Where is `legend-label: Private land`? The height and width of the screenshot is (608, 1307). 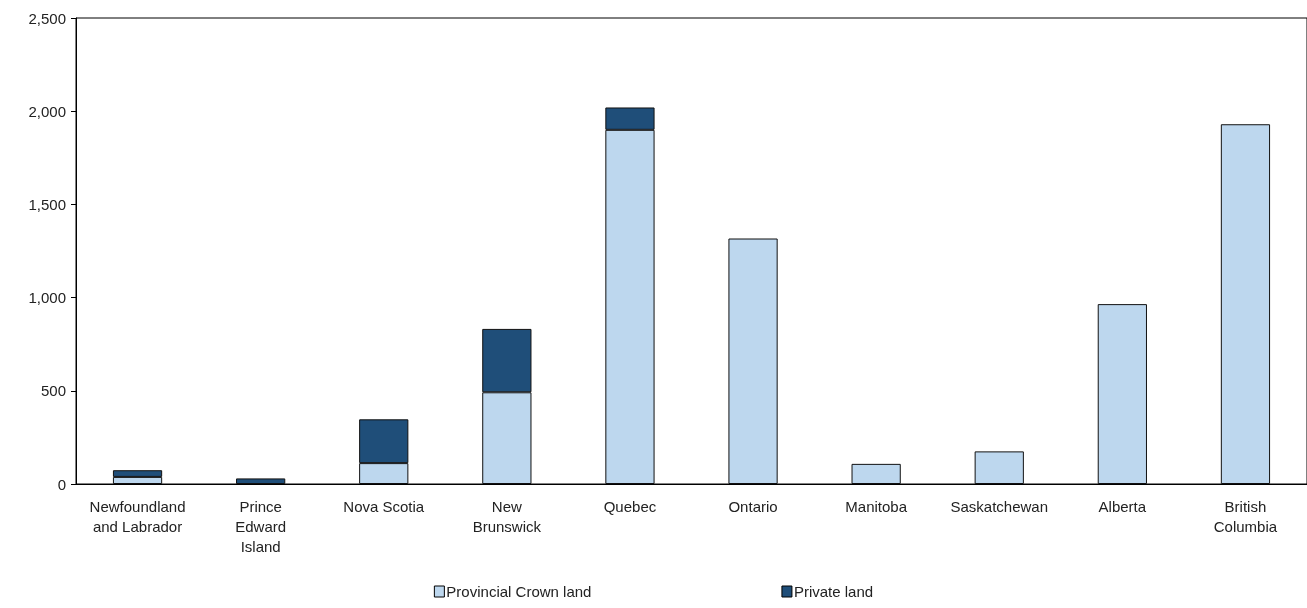 legend-label: Private land is located at coordinates (833, 591).